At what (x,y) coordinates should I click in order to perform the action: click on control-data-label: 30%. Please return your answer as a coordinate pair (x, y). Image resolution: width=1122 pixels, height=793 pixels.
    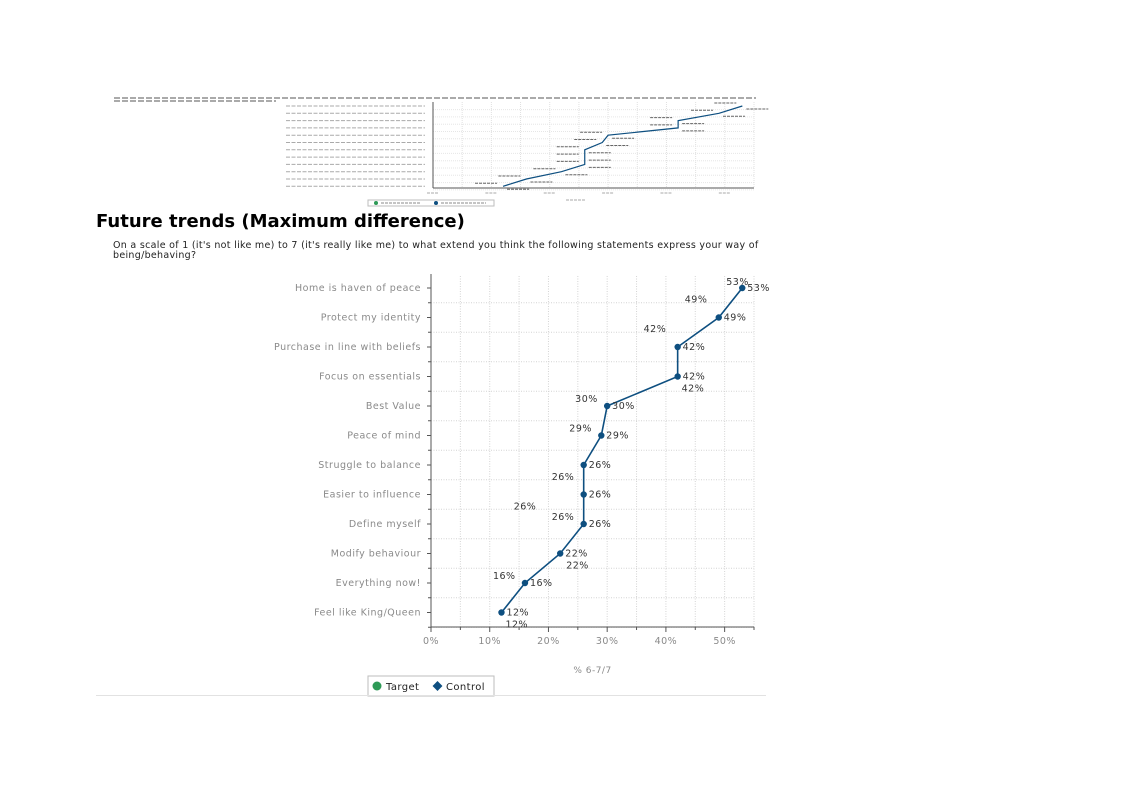
    Looking at the image, I should click on (623, 406).